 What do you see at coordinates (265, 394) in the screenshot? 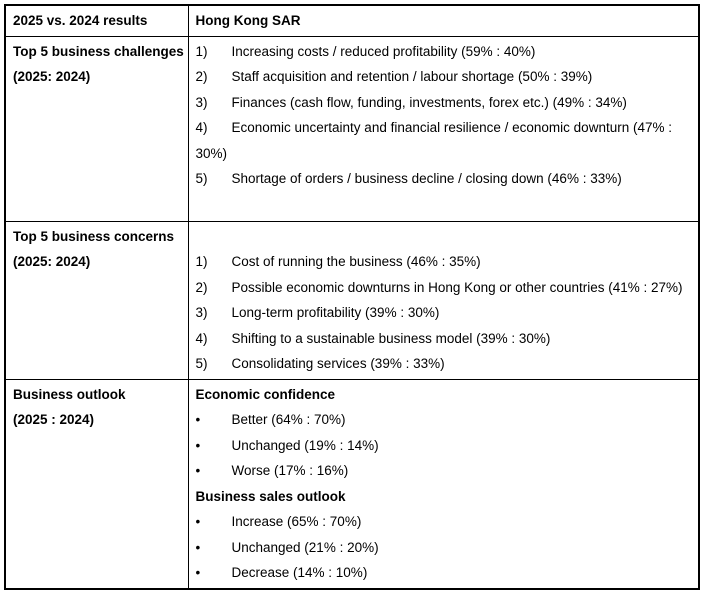
I see `section-heading-economic-confidence: Economic confidence` at bounding box center [265, 394].